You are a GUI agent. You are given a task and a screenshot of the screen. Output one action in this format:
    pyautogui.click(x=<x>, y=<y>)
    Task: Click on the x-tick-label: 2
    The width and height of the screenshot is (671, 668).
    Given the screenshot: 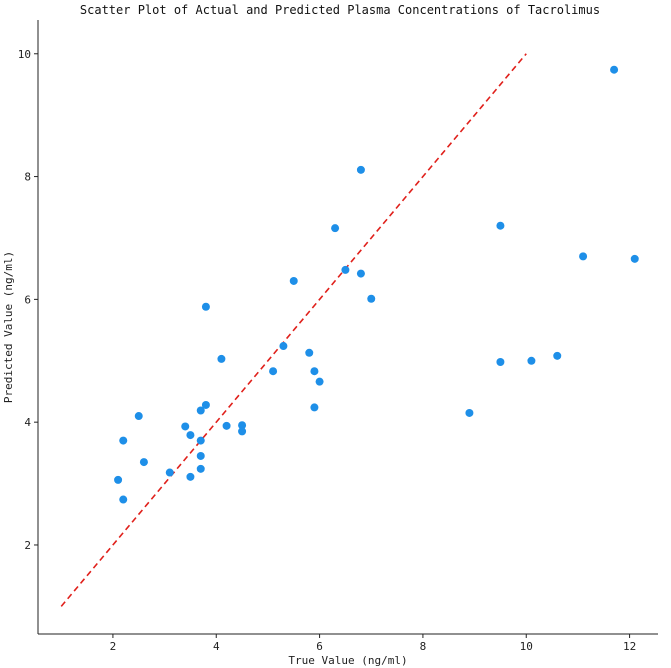 What is the action you would take?
    pyautogui.click(x=113, y=646)
    